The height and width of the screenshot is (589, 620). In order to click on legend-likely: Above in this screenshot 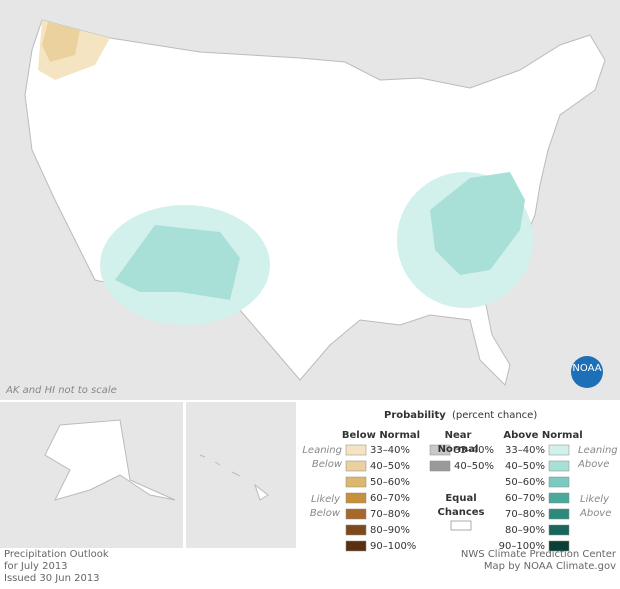, I will do `click(595, 513)`.